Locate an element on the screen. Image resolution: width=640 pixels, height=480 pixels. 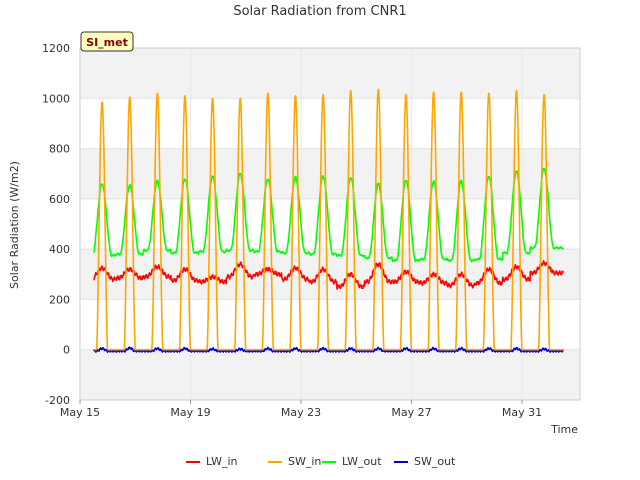
y-tick-label: 200 is located at coordinates (59, 299).